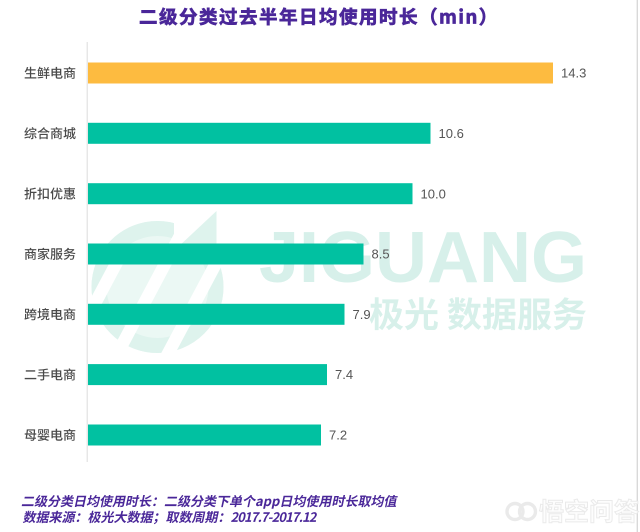 The width and height of the screenshot is (640, 532). I want to click on svg-text: 7.4, so click(344, 374).